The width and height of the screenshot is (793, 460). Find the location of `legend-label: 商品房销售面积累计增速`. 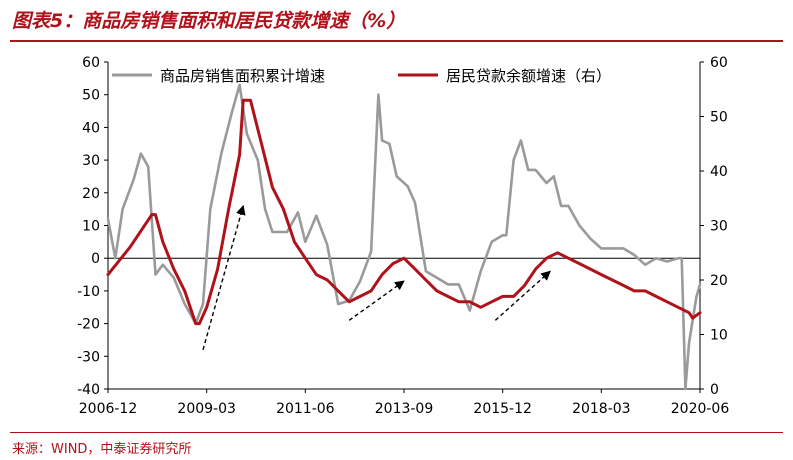

legend-label: 商品房销售面积累计增速 is located at coordinates (242, 76).